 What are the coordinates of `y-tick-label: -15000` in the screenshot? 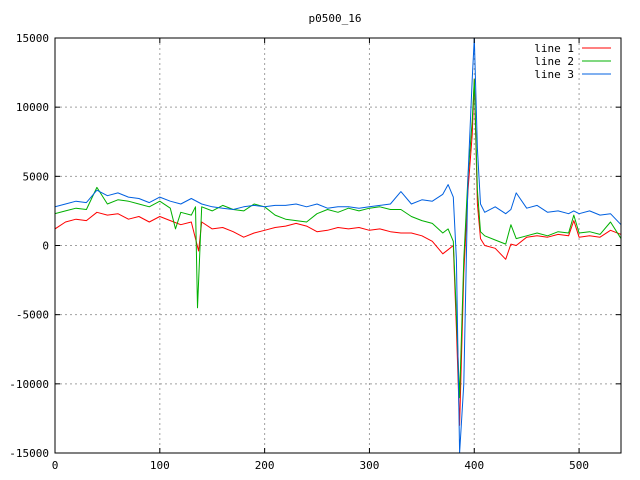 It's located at (29, 453).